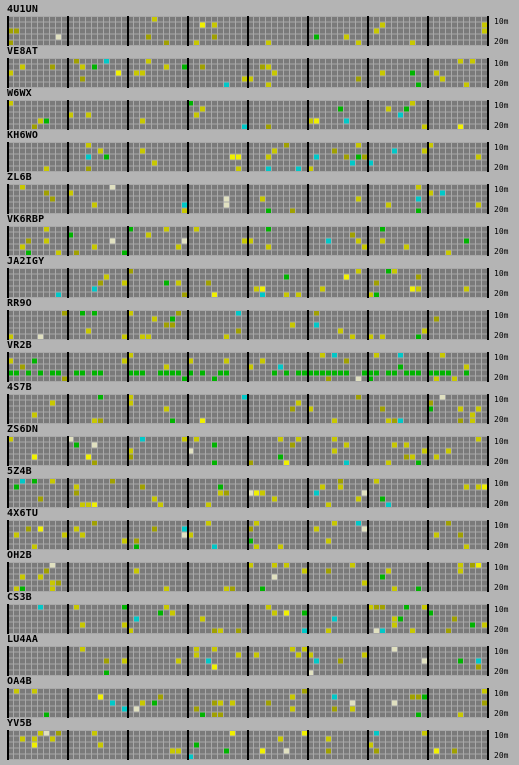  What do you see at coordinates (259, 613) in the screenshot?
I see `station-14: CS3B 10m 20m` at bounding box center [259, 613].